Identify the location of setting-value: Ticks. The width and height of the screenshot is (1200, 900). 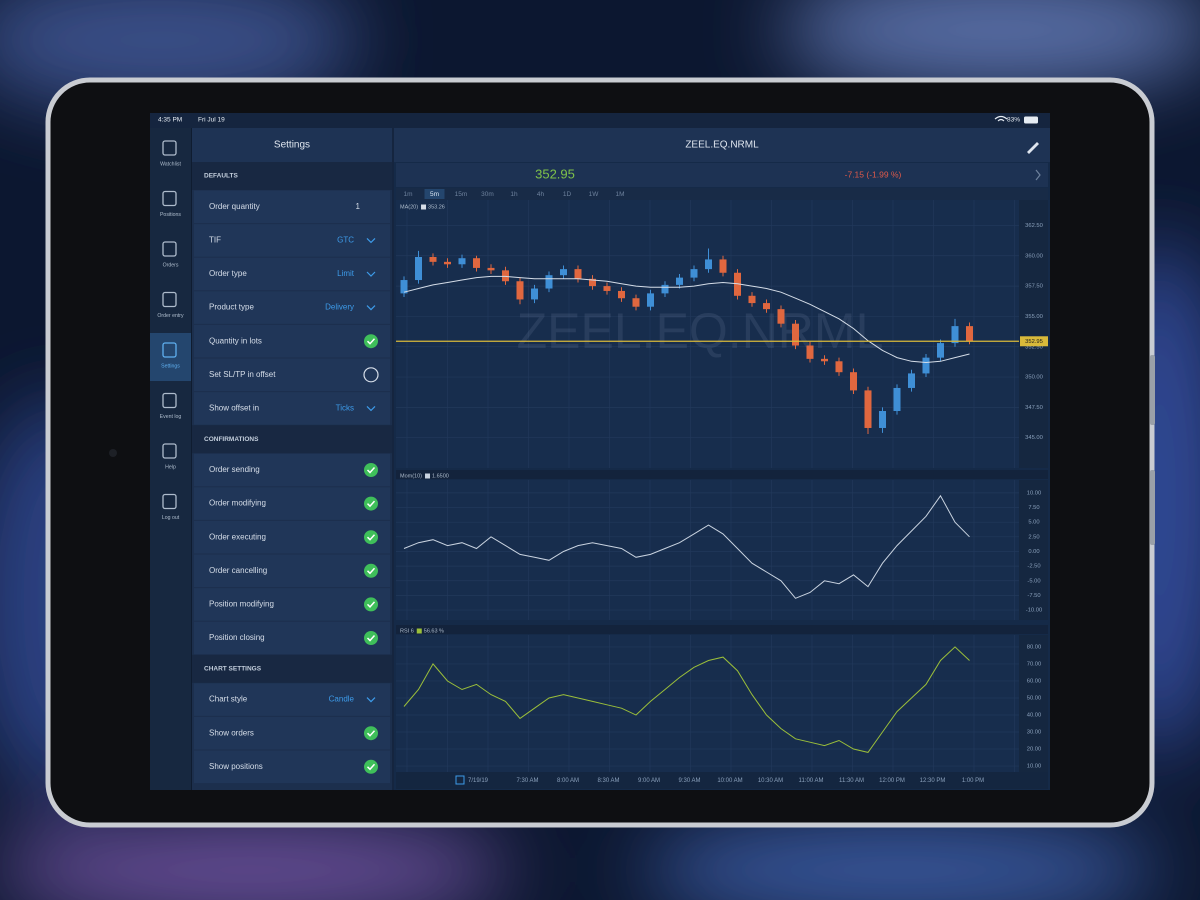
(345, 408).